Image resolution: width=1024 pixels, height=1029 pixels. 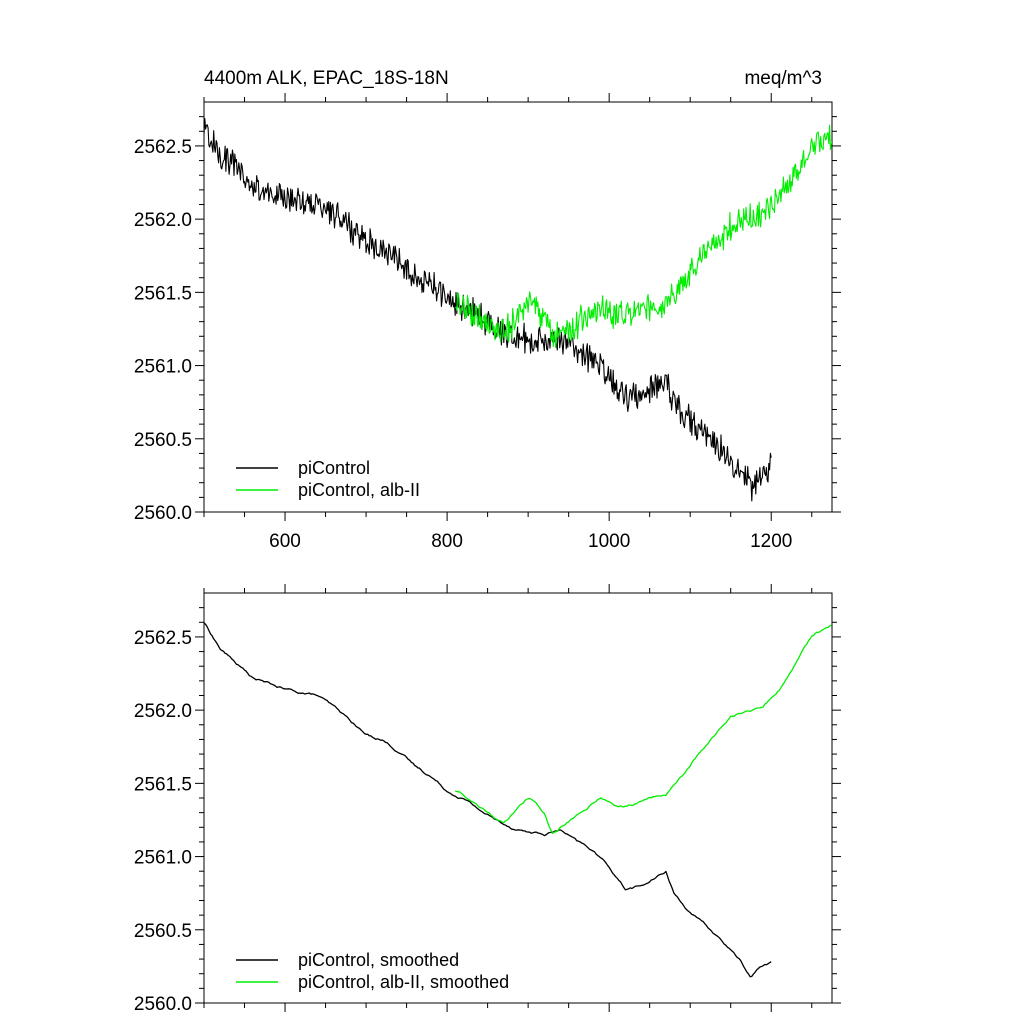 I want to click on legend-label: piControl, smoothed, so click(x=378, y=960).